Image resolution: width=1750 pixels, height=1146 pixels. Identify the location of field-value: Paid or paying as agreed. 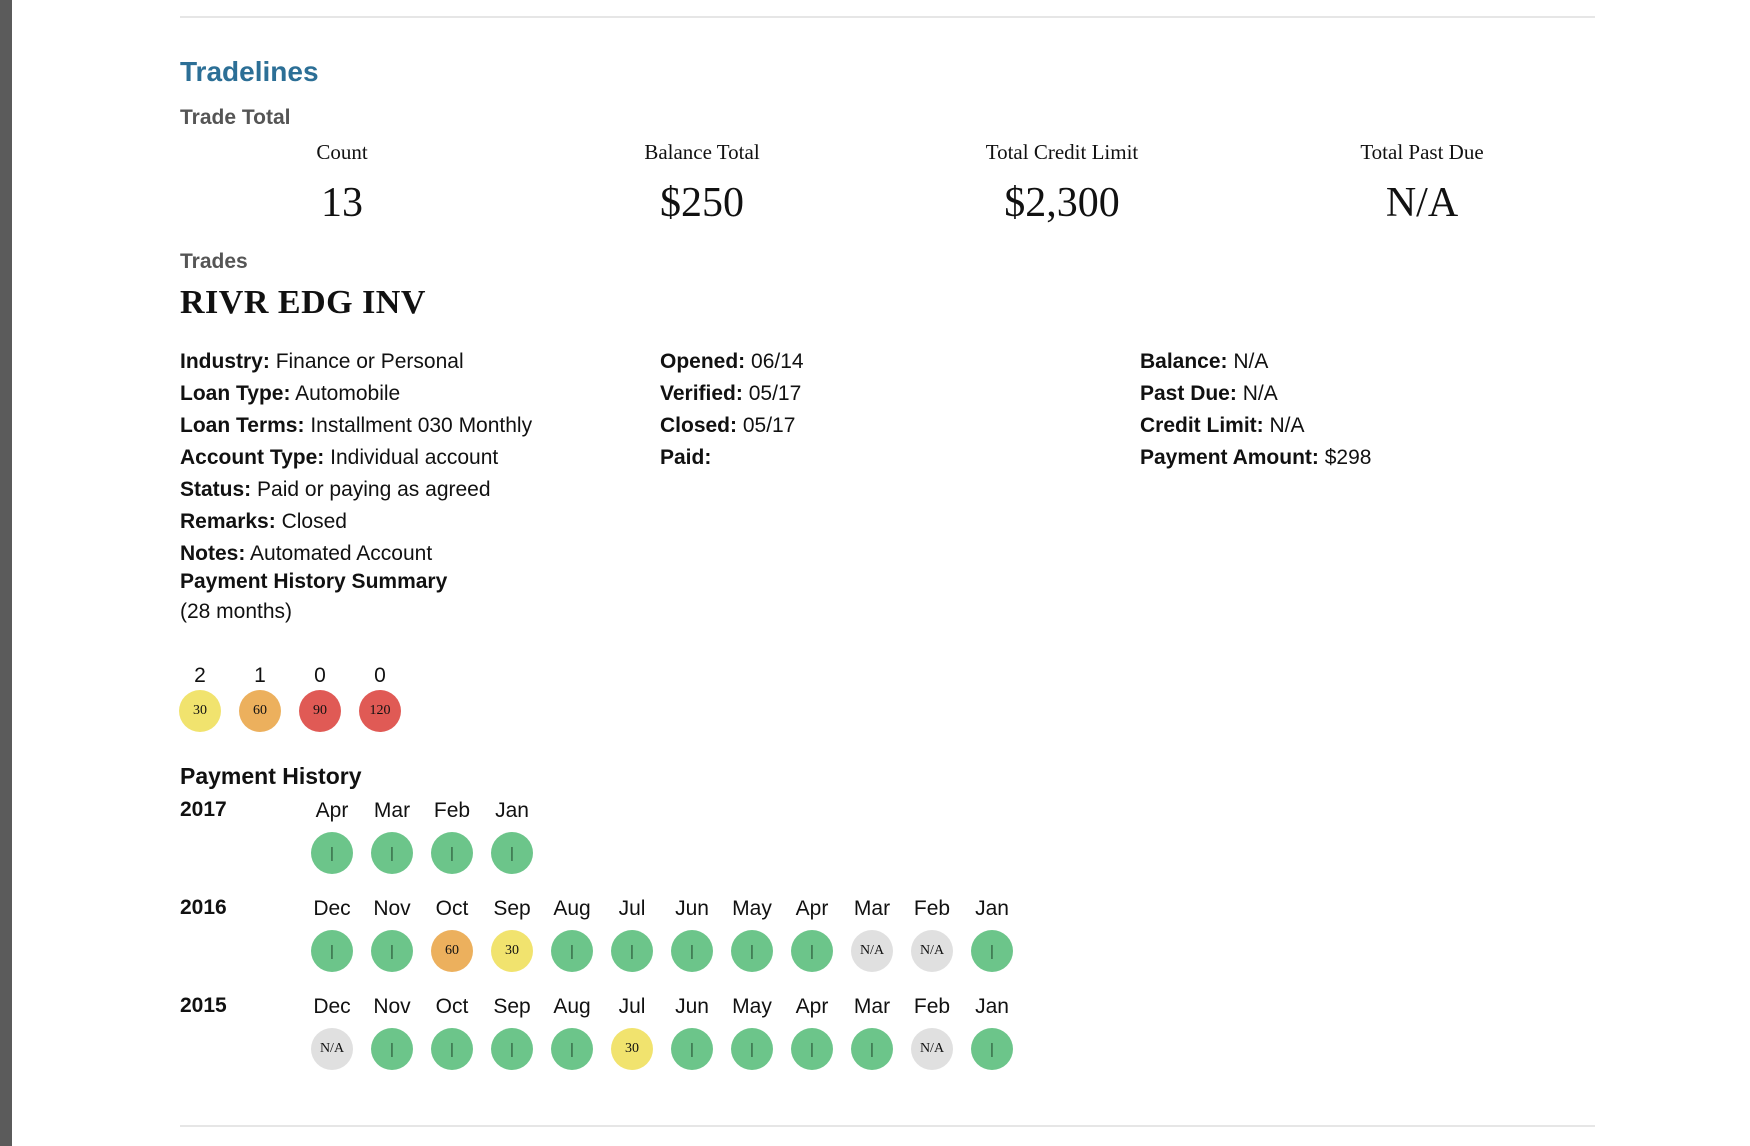
(374, 489).